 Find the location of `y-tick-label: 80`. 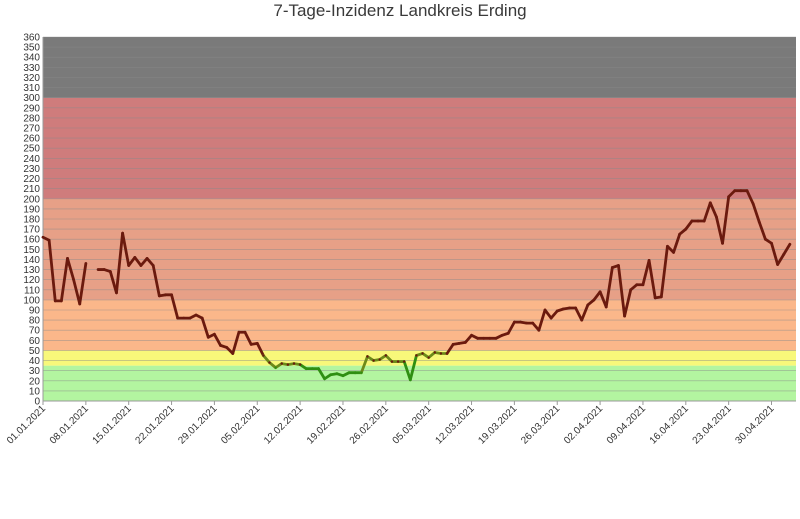

y-tick-label: 80 is located at coordinates (35, 321).